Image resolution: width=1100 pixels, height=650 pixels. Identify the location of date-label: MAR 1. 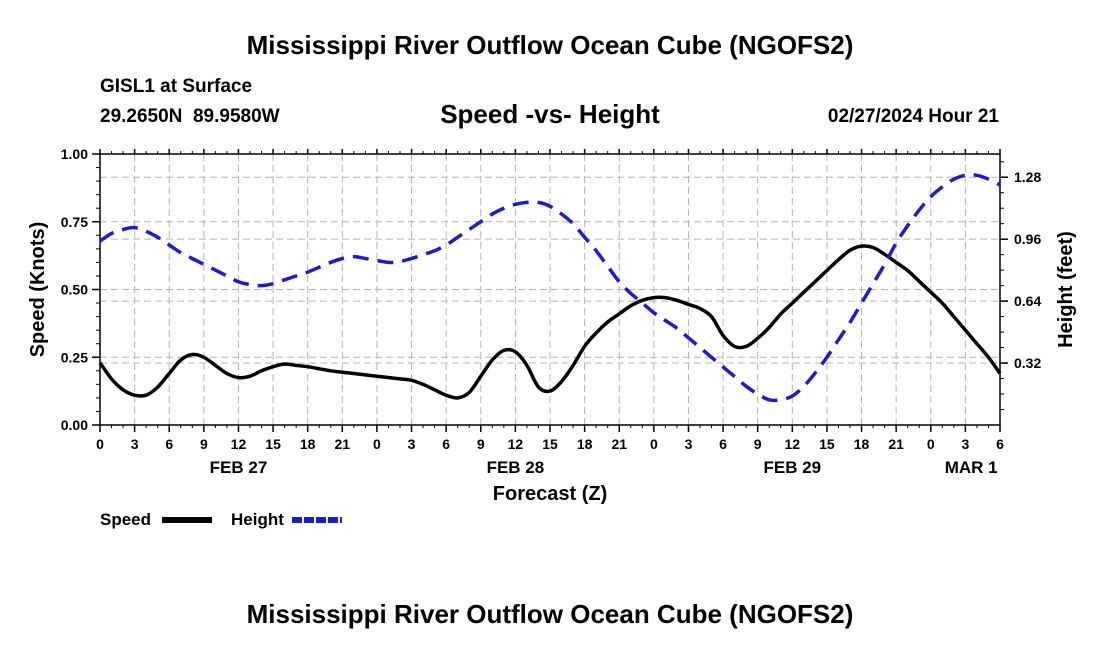
(971, 467).